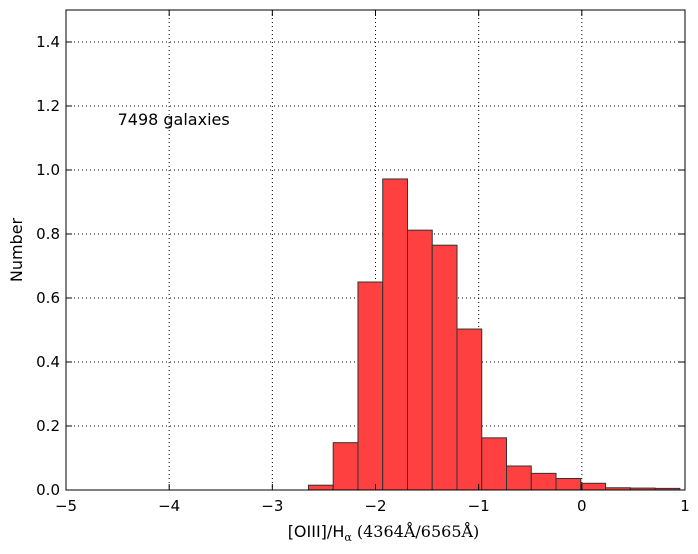 Image resolution: width=698 pixels, height=554 pixels. I want to click on y-tick-label: 0.2, so click(48, 426).